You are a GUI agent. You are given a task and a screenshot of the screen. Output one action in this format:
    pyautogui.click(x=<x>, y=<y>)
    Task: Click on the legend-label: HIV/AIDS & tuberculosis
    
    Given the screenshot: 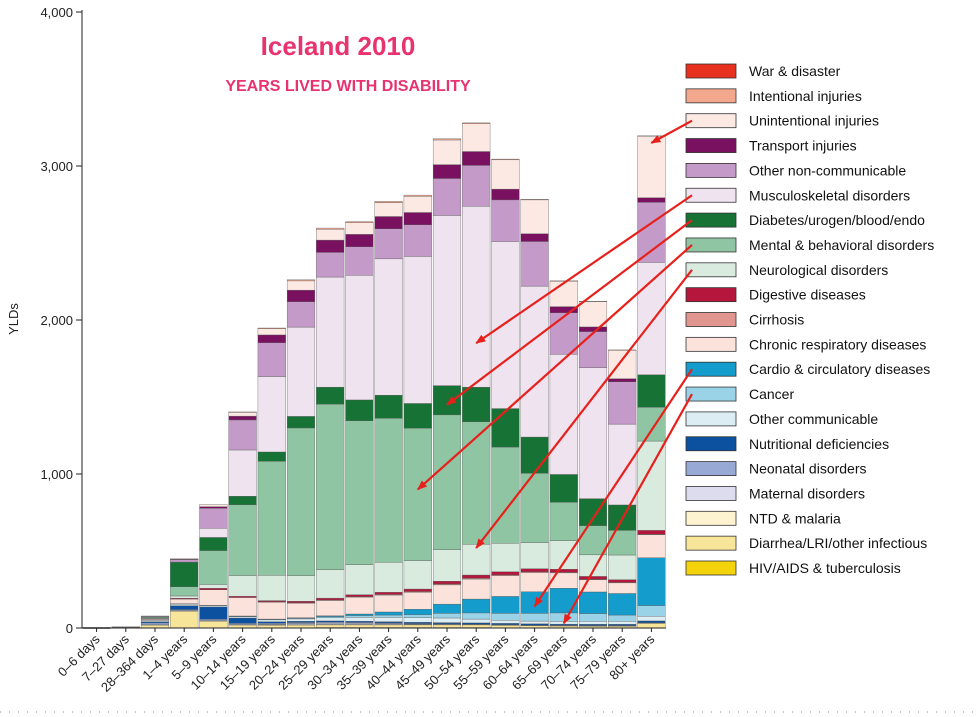 What is the action you would take?
    pyautogui.click(x=825, y=568)
    